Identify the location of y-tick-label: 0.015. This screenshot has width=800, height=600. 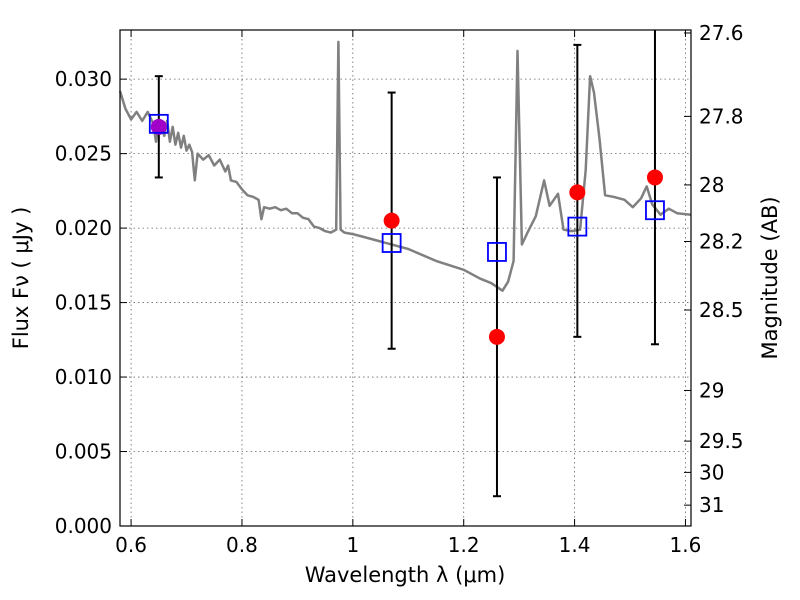
(83, 303).